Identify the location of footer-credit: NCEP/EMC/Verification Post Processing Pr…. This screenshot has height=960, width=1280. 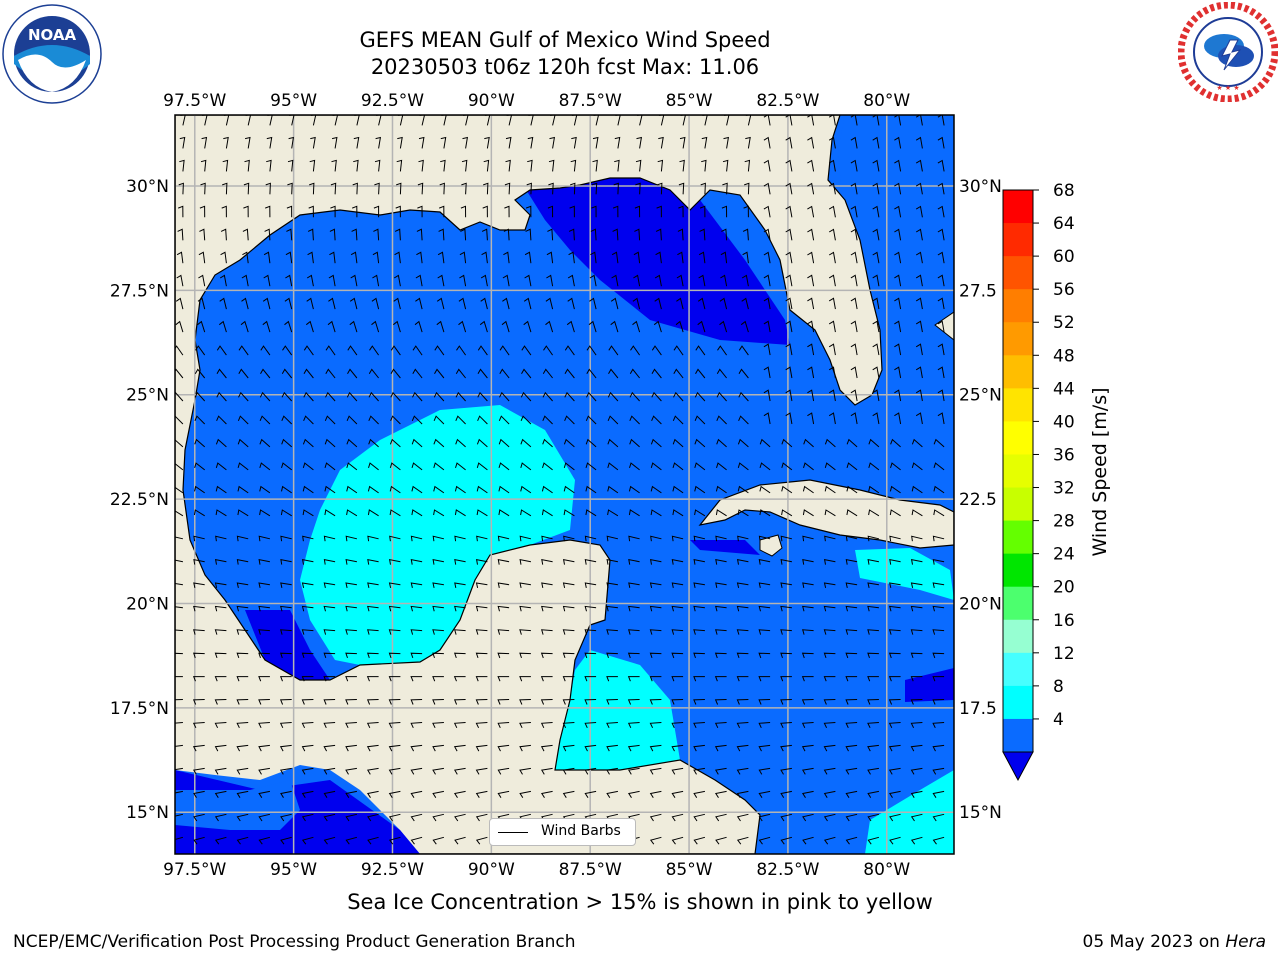
(294, 942).